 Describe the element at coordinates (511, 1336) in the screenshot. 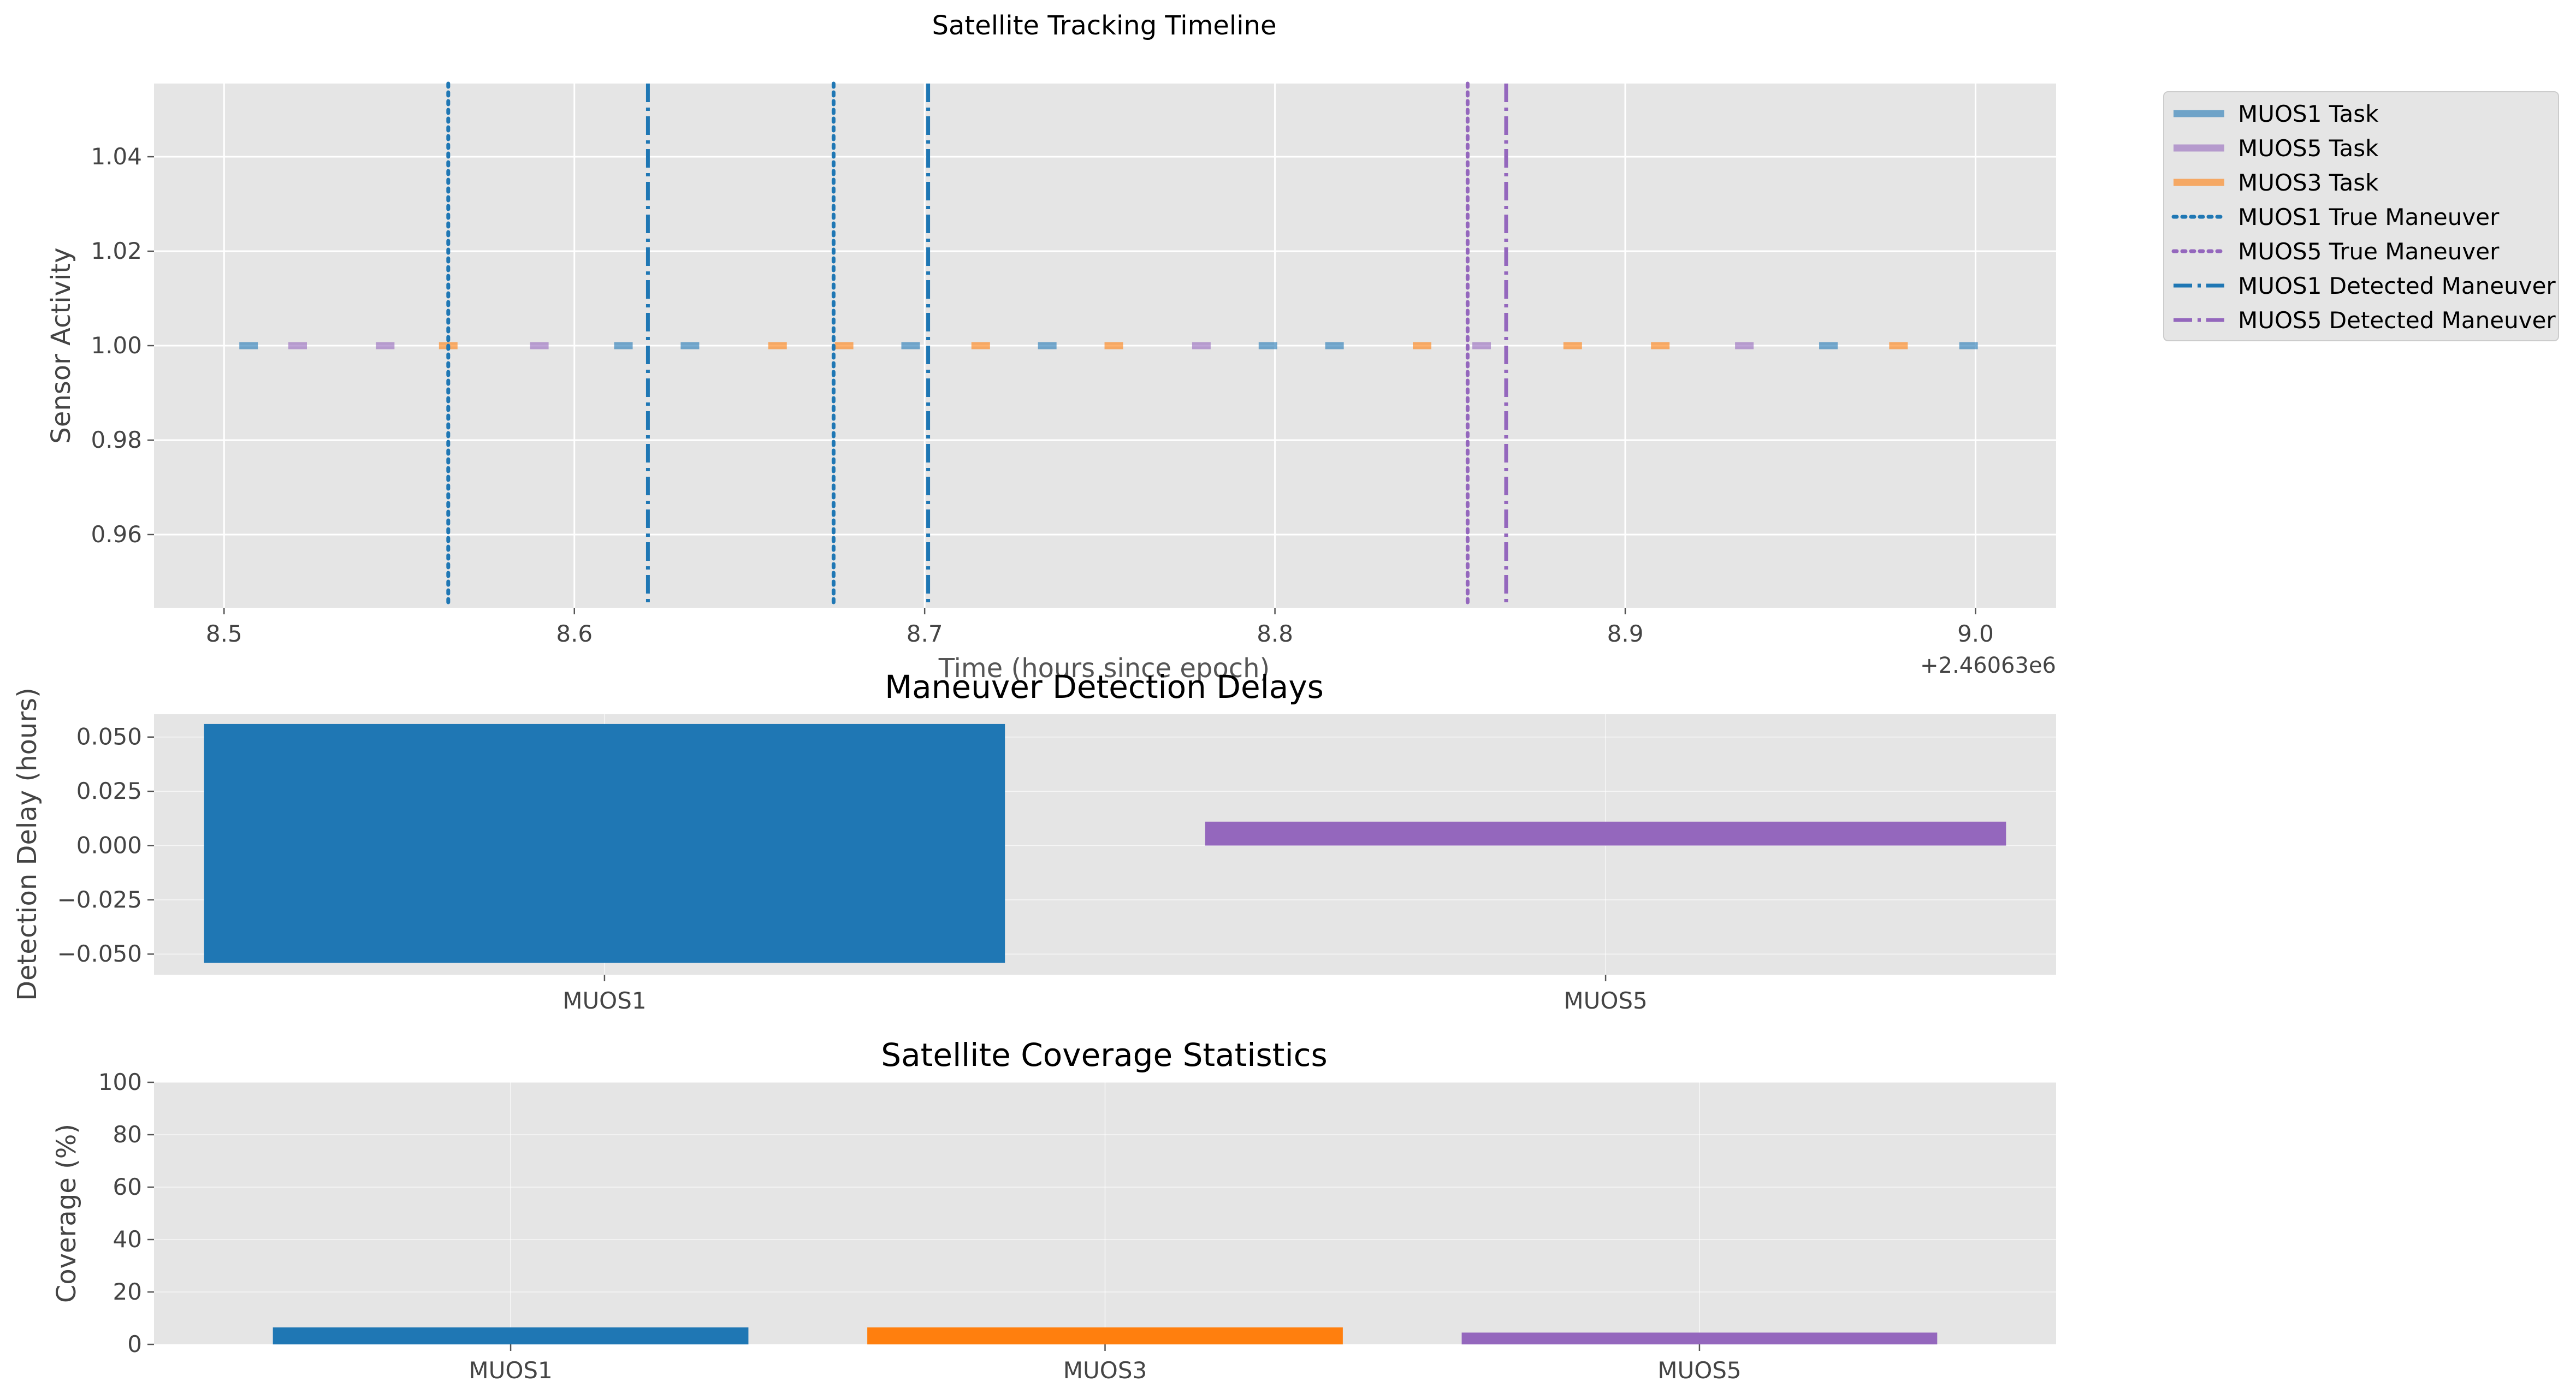

I see `coverage-bar-muos1` at that location.